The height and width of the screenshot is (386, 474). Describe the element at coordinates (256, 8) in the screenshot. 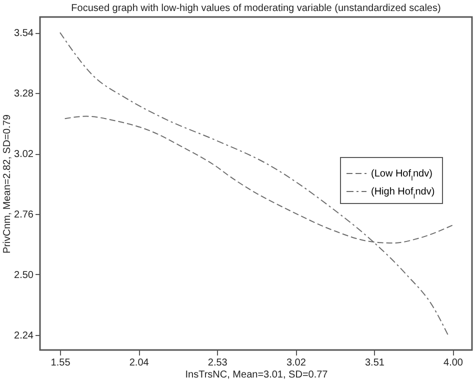

I see `chart-title: Focused graph with low-high values of moderating variable (unstandardized scales)` at that location.